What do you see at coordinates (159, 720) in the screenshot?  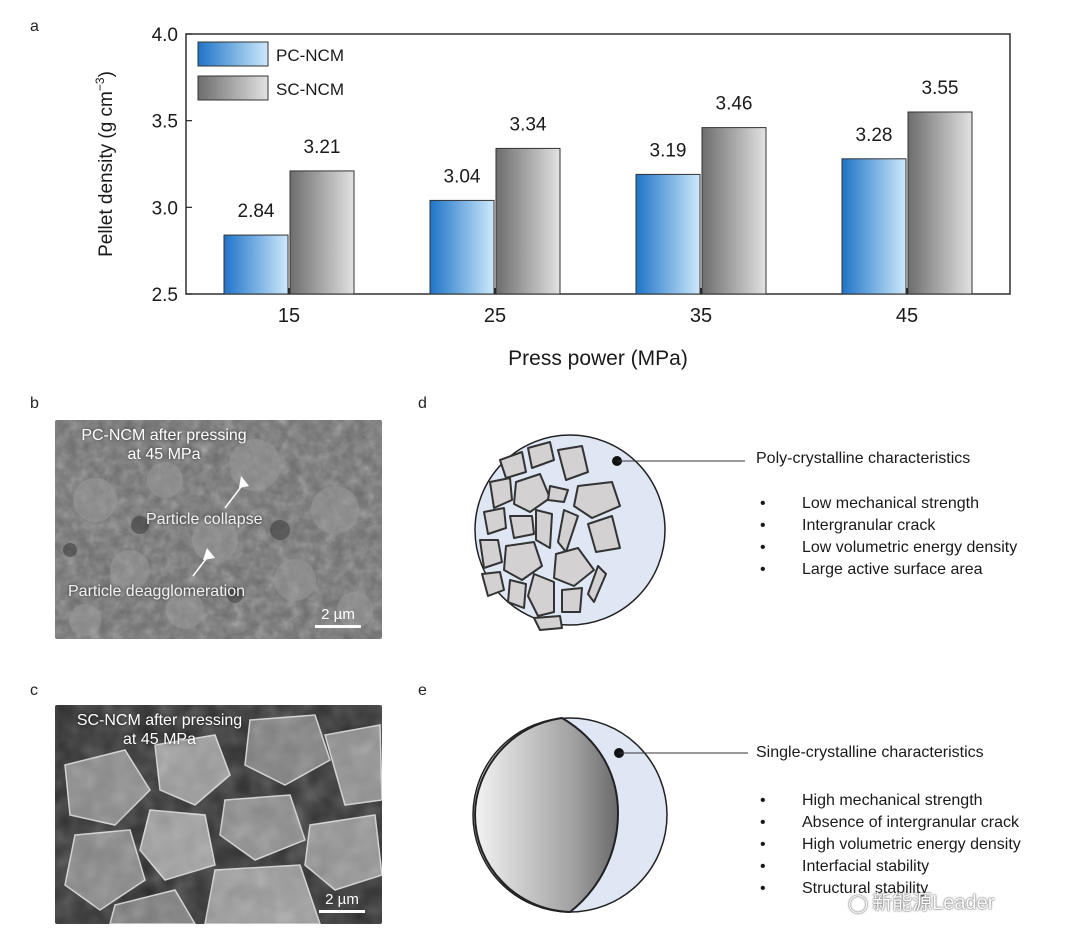 I see `sem-caption-sc-line1: SC-NCM after pressing` at bounding box center [159, 720].